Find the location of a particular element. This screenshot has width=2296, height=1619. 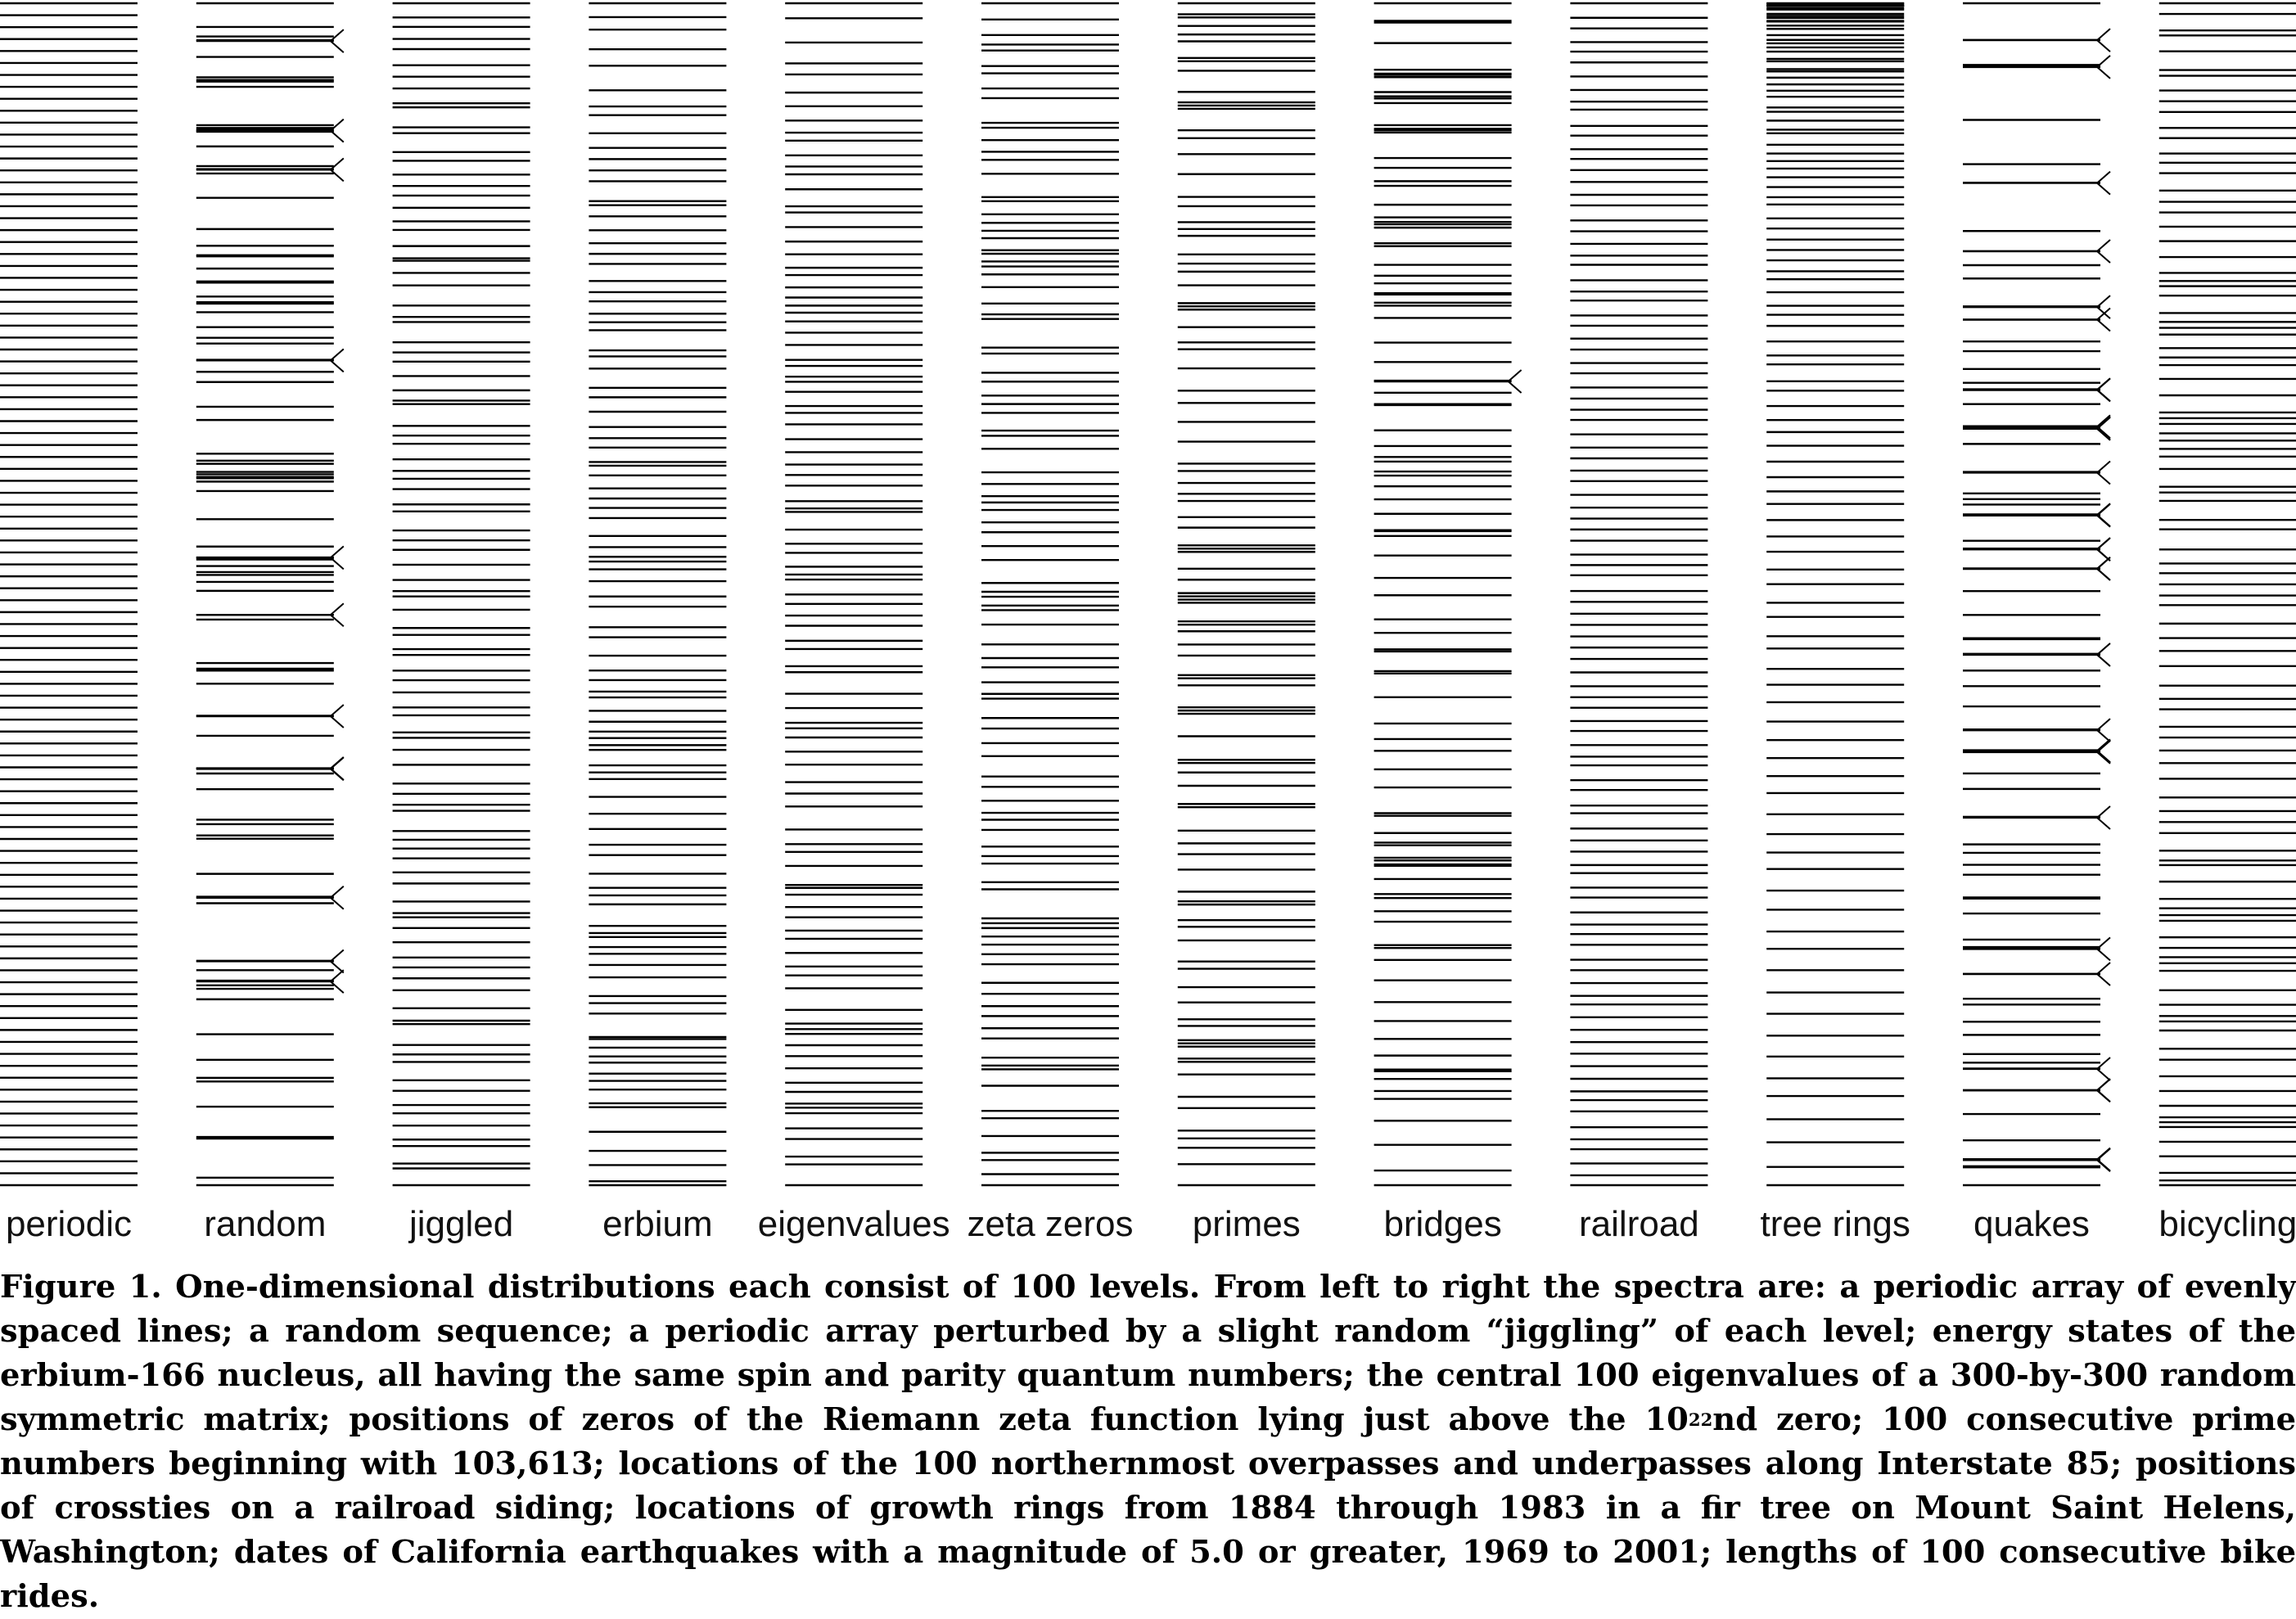

column-label: tree rings is located at coordinates (1835, 1224).